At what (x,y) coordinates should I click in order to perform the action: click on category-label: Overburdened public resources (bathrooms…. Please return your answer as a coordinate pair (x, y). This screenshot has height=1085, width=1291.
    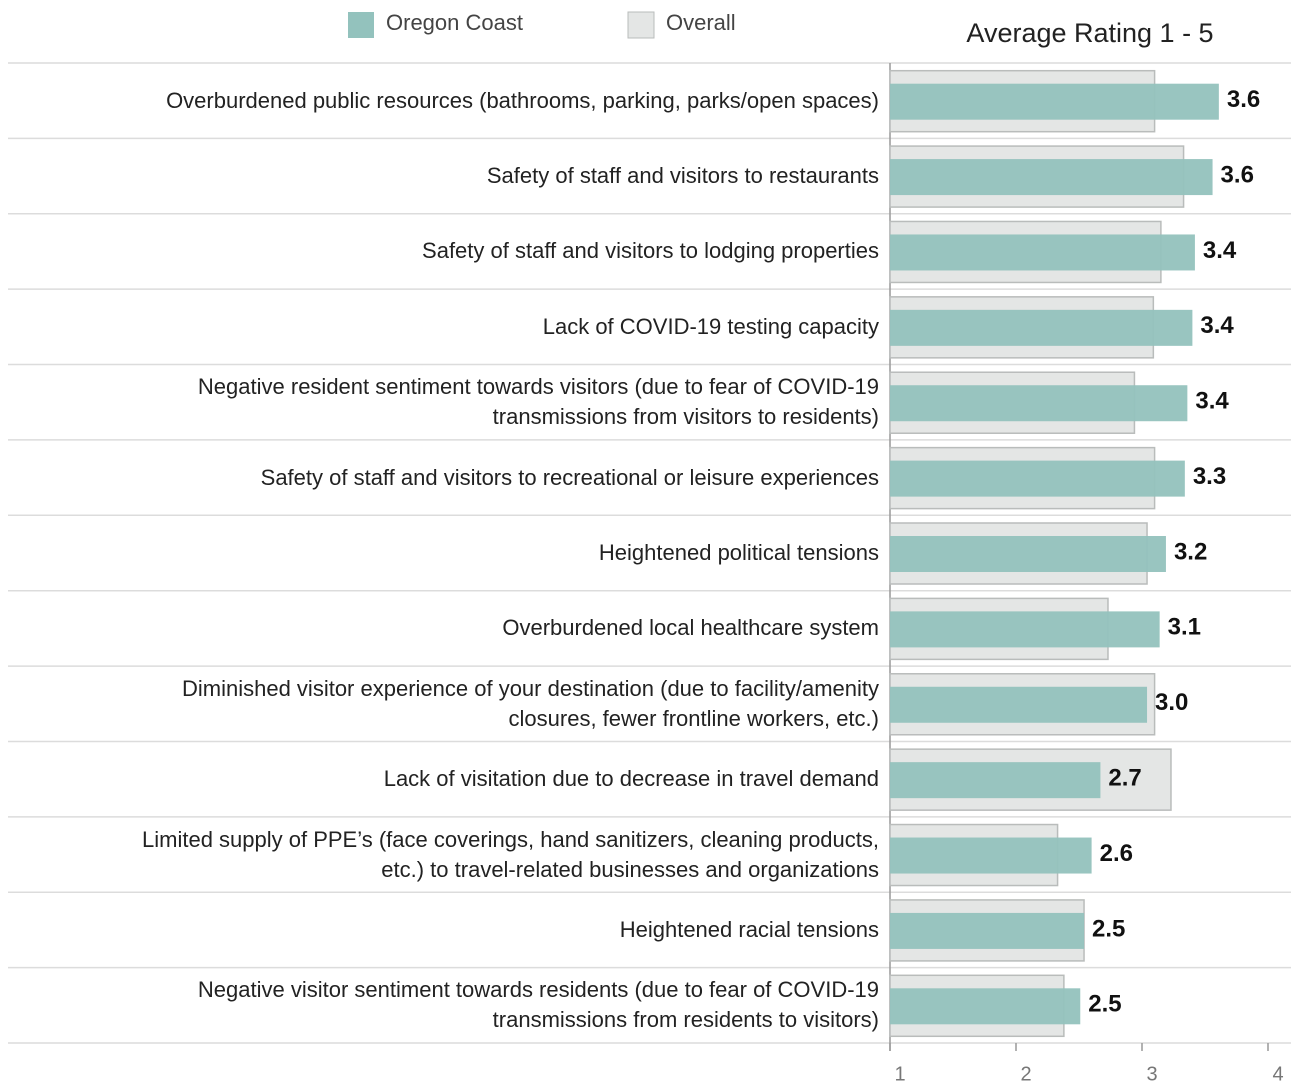
    Looking at the image, I should click on (522, 100).